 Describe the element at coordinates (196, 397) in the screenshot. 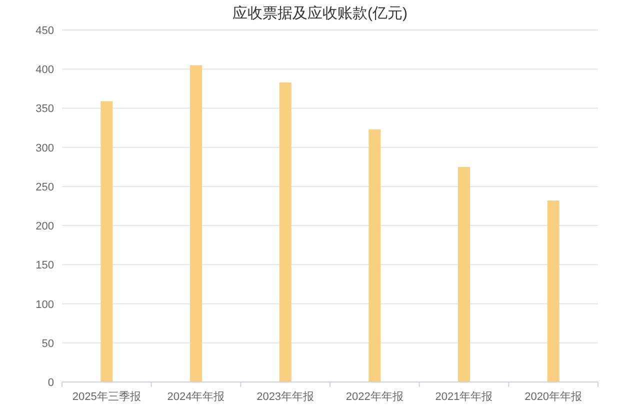

I see `x-tick-label: 2024年年报` at that location.